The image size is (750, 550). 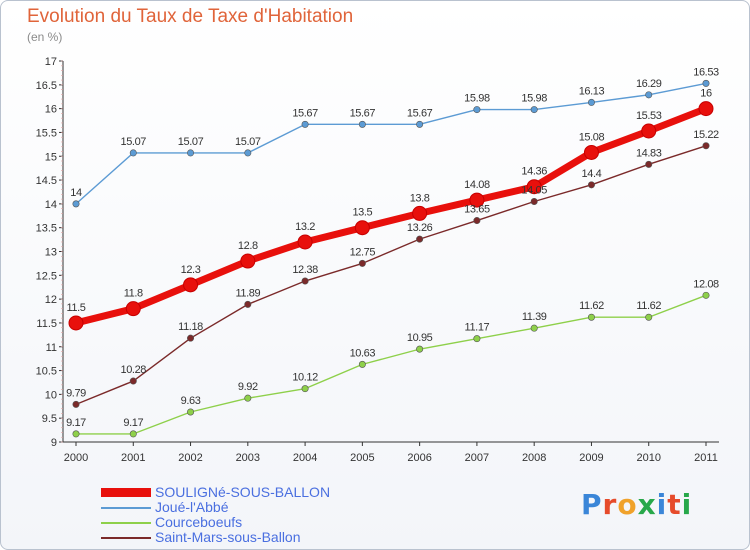 What do you see at coordinates (134, 370) in the screenshot?
I see `data-label: 10.28` at bounding box center [134, 370].